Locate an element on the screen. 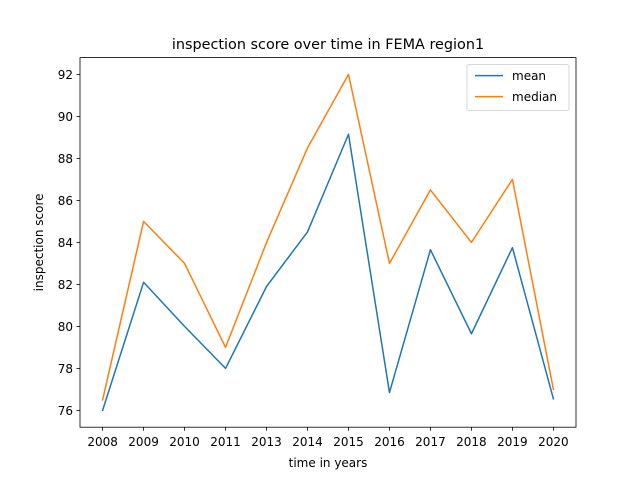 The image size is (640, 480). y-tick-label: 82 is located at coordinates (65, 285).